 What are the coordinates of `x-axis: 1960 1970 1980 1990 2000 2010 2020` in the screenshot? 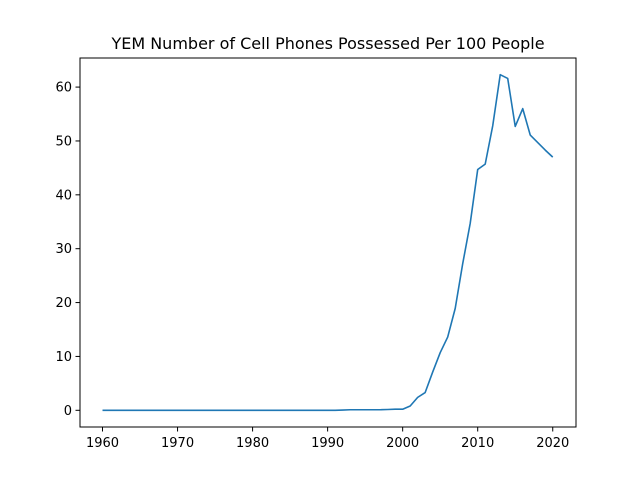 It's located at (327, 439).